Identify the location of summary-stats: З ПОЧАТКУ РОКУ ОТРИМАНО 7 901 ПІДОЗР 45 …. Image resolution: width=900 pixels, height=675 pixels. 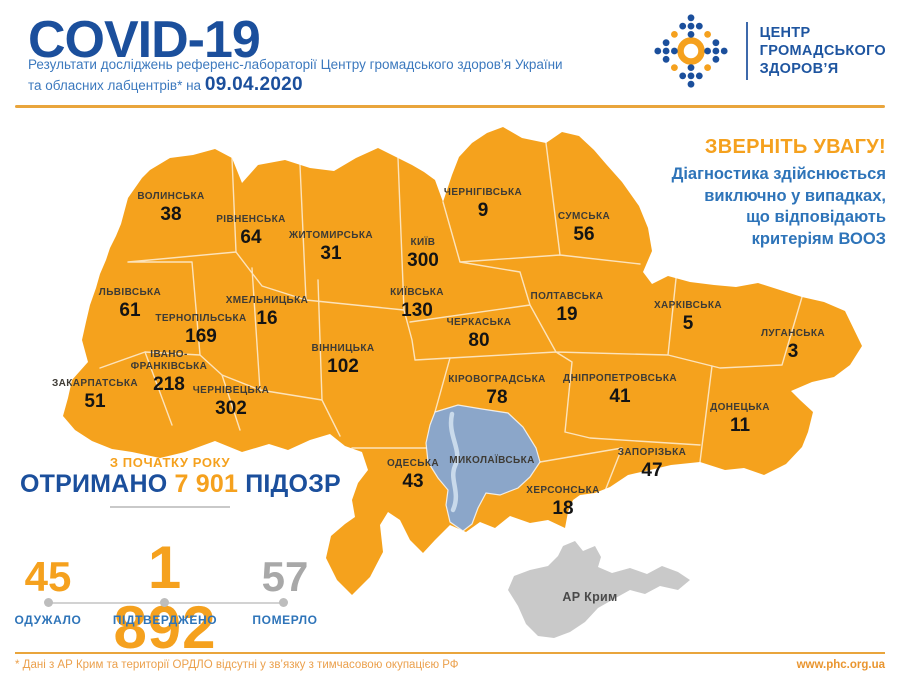
(172, 555).